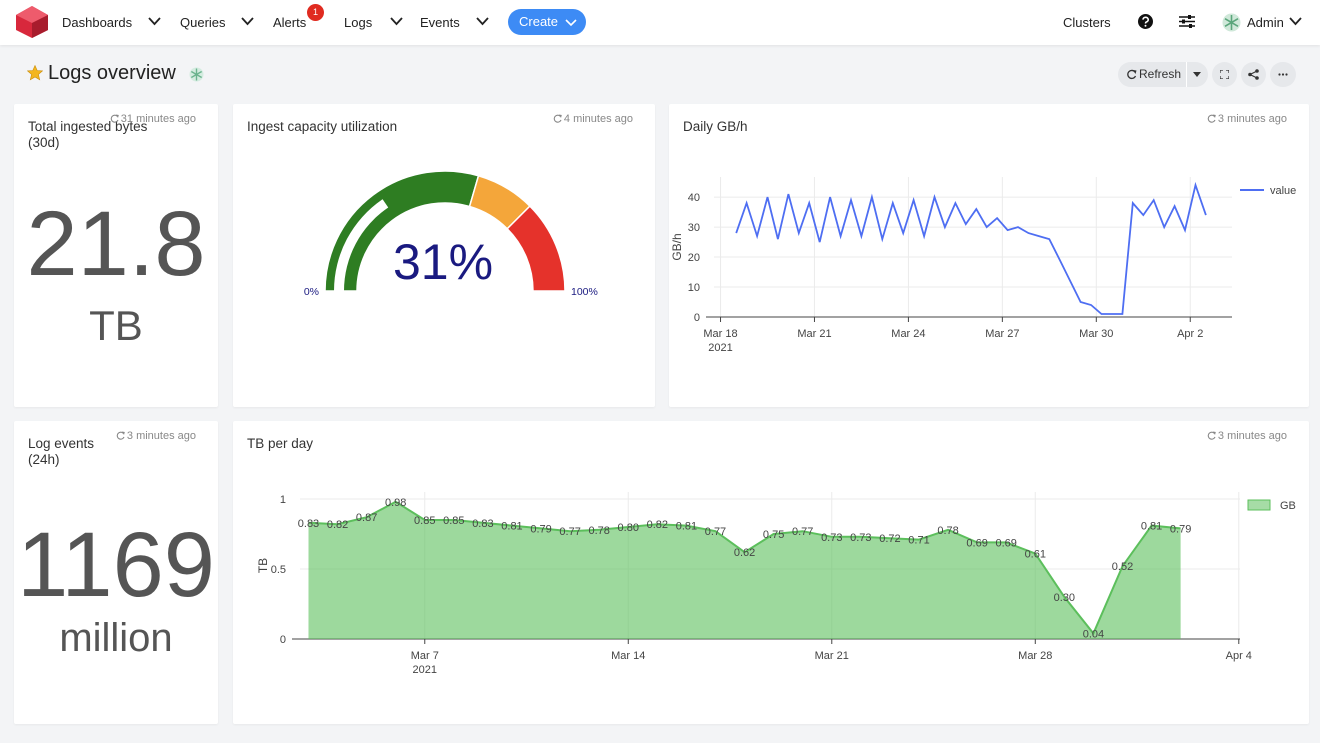 The width and height of the screenshot is (1320, 743). What do you see at coordinates (196, 74) in the screenshot?
I see `tag-icon` at bounding box center [196, 74].